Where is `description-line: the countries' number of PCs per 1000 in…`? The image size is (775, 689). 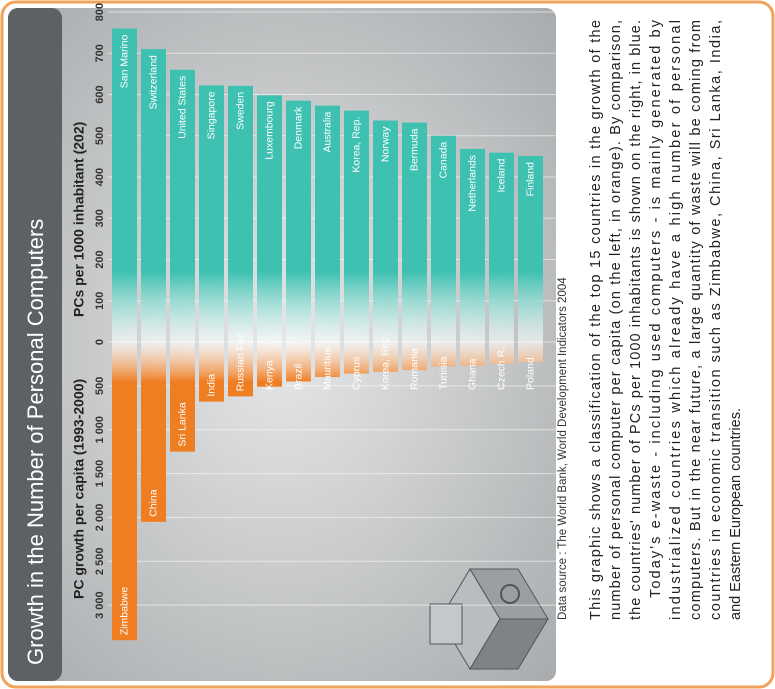 description-line: the countries' number of PCs per 1000 in… is located at coordinates (636, 320).